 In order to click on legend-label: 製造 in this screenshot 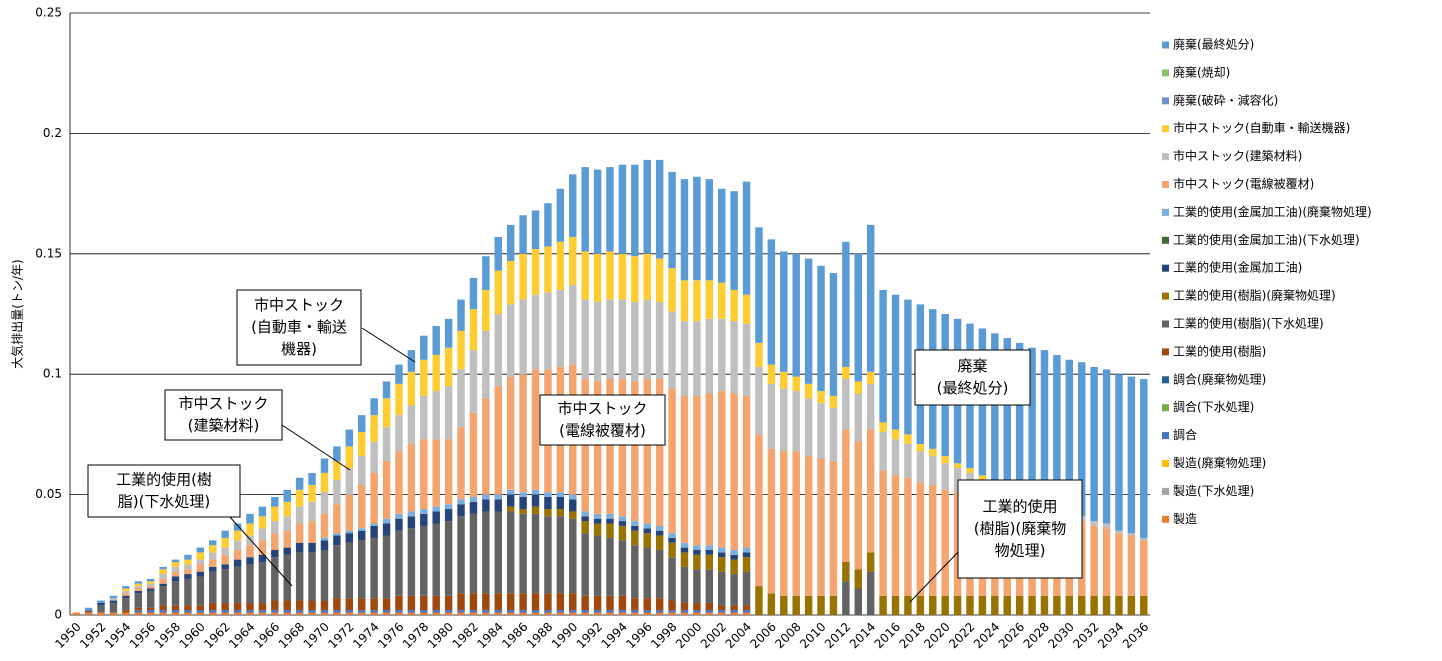, I will do `click(1185, 519)`.